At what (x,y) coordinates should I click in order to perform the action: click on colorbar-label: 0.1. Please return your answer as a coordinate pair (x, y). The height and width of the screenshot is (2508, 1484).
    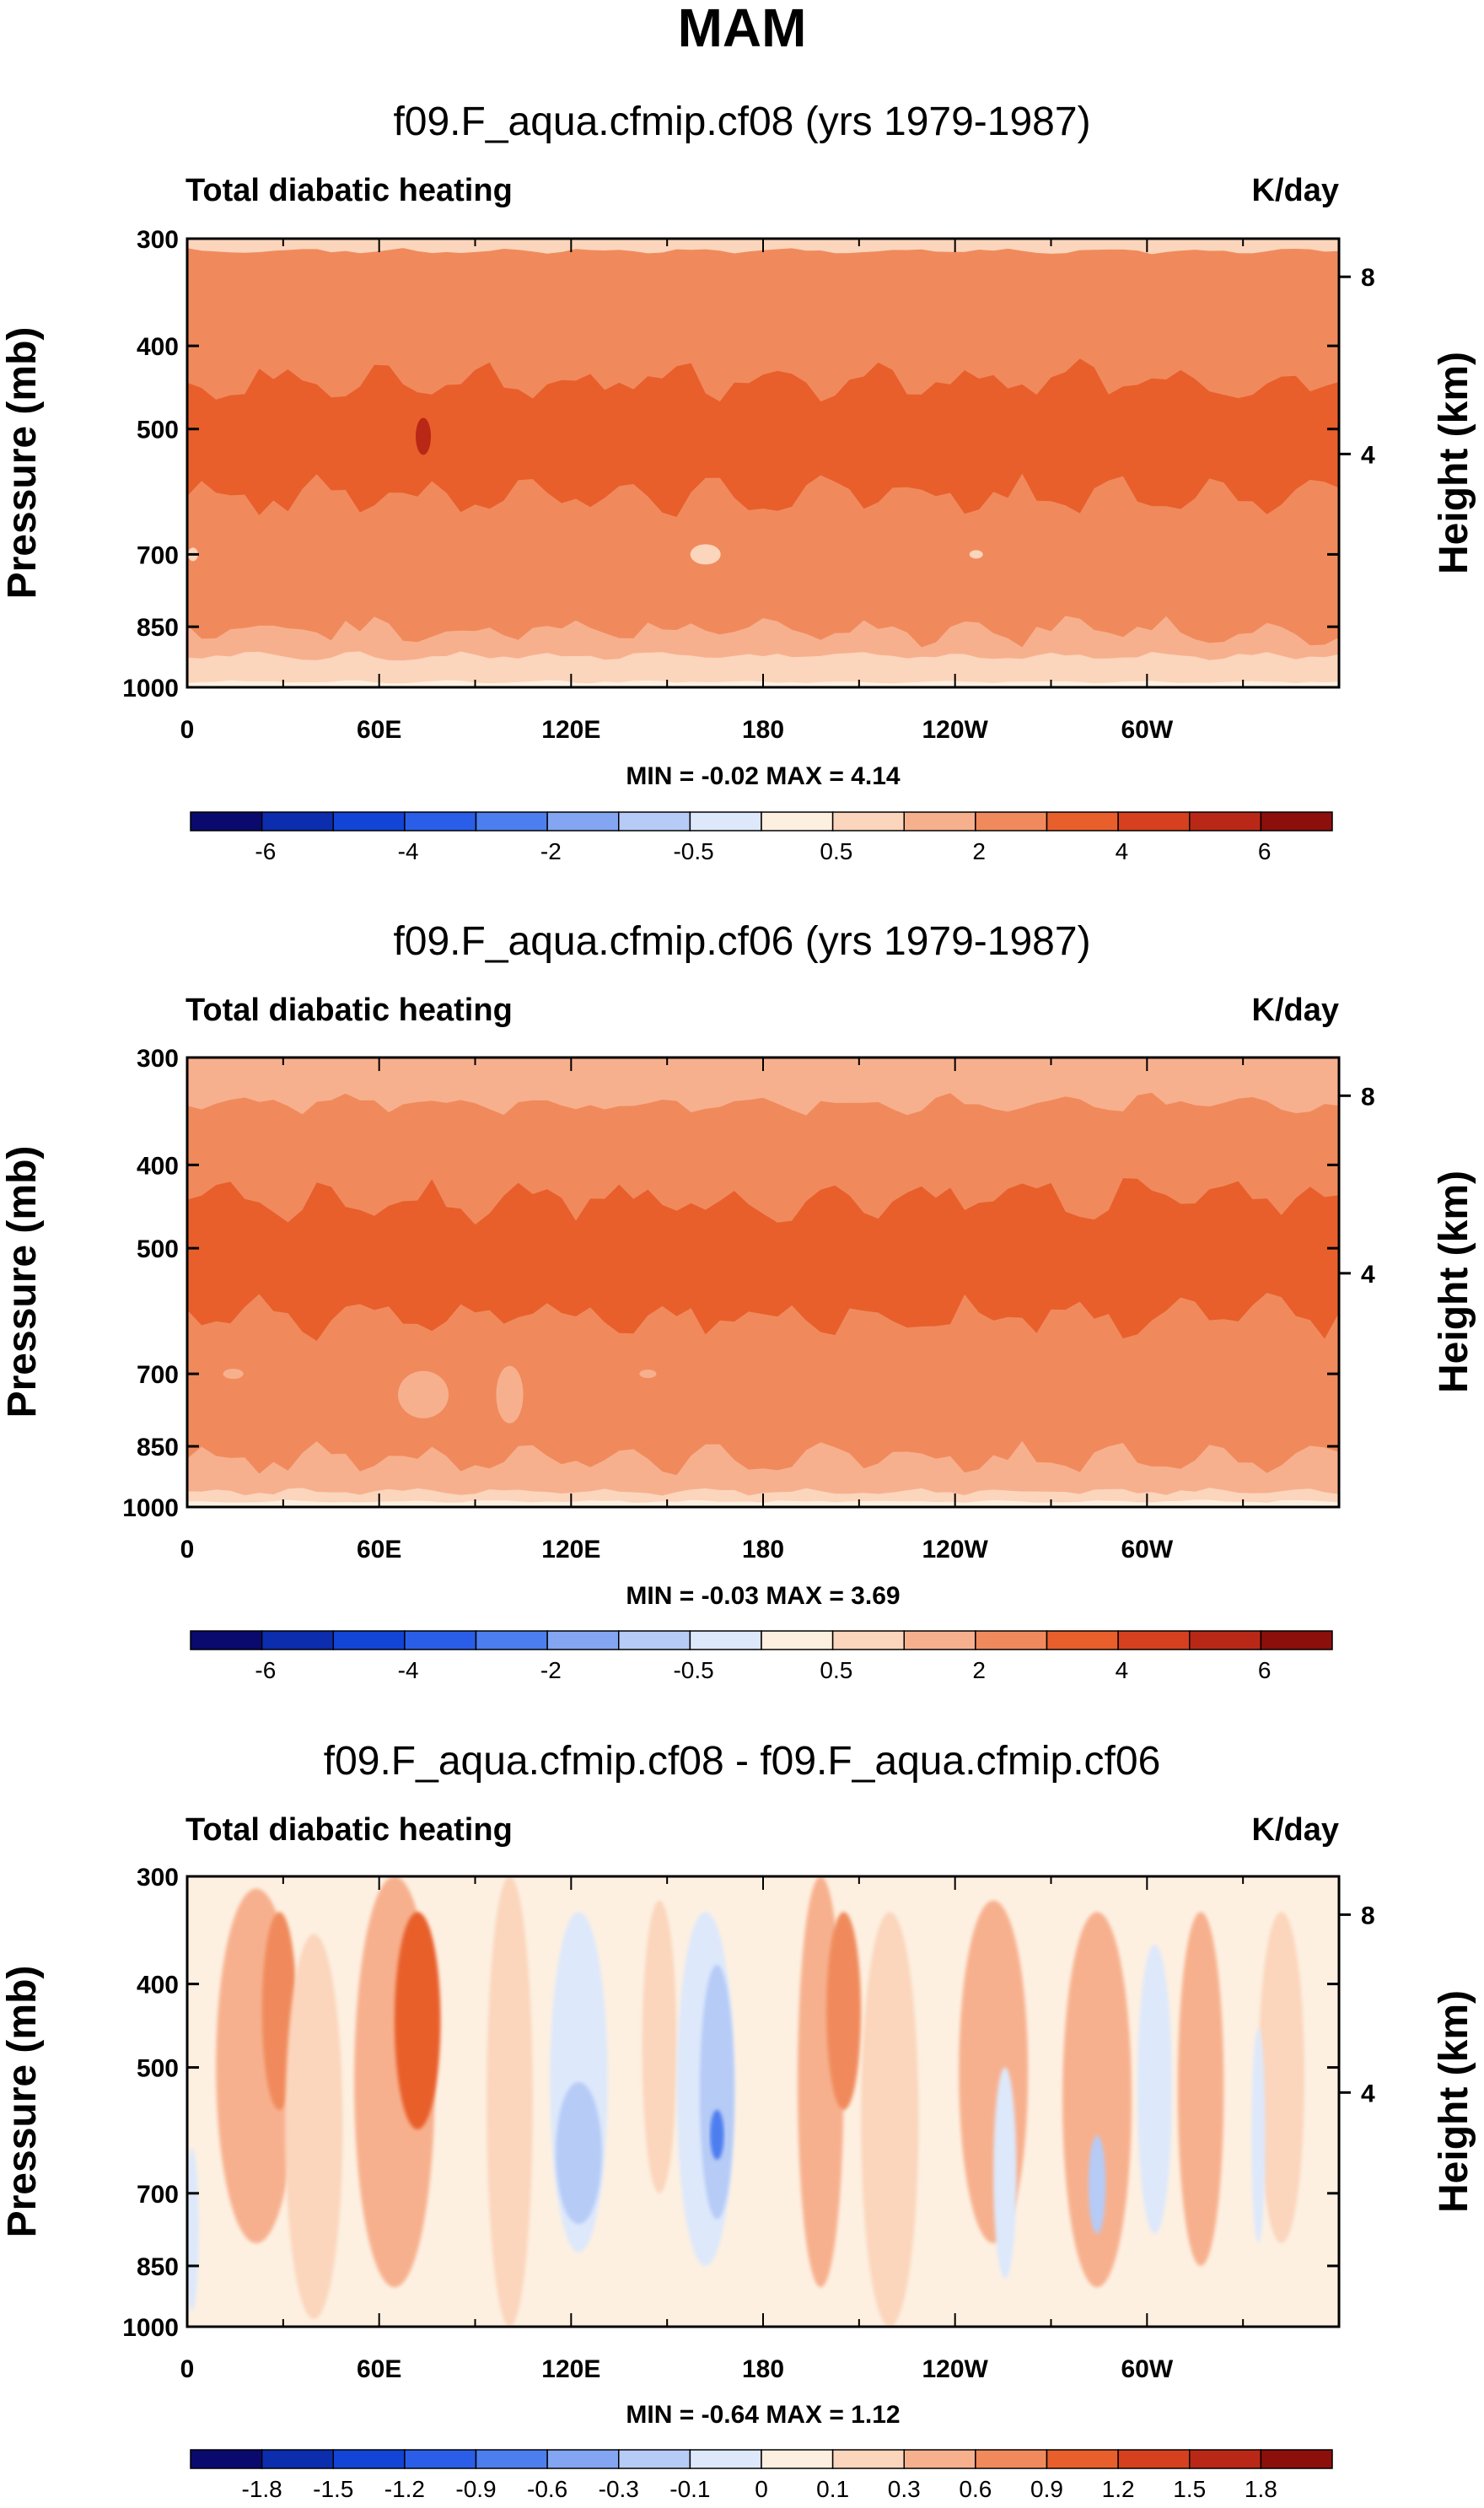
    Looking at the image, I should click on (832, 2489).